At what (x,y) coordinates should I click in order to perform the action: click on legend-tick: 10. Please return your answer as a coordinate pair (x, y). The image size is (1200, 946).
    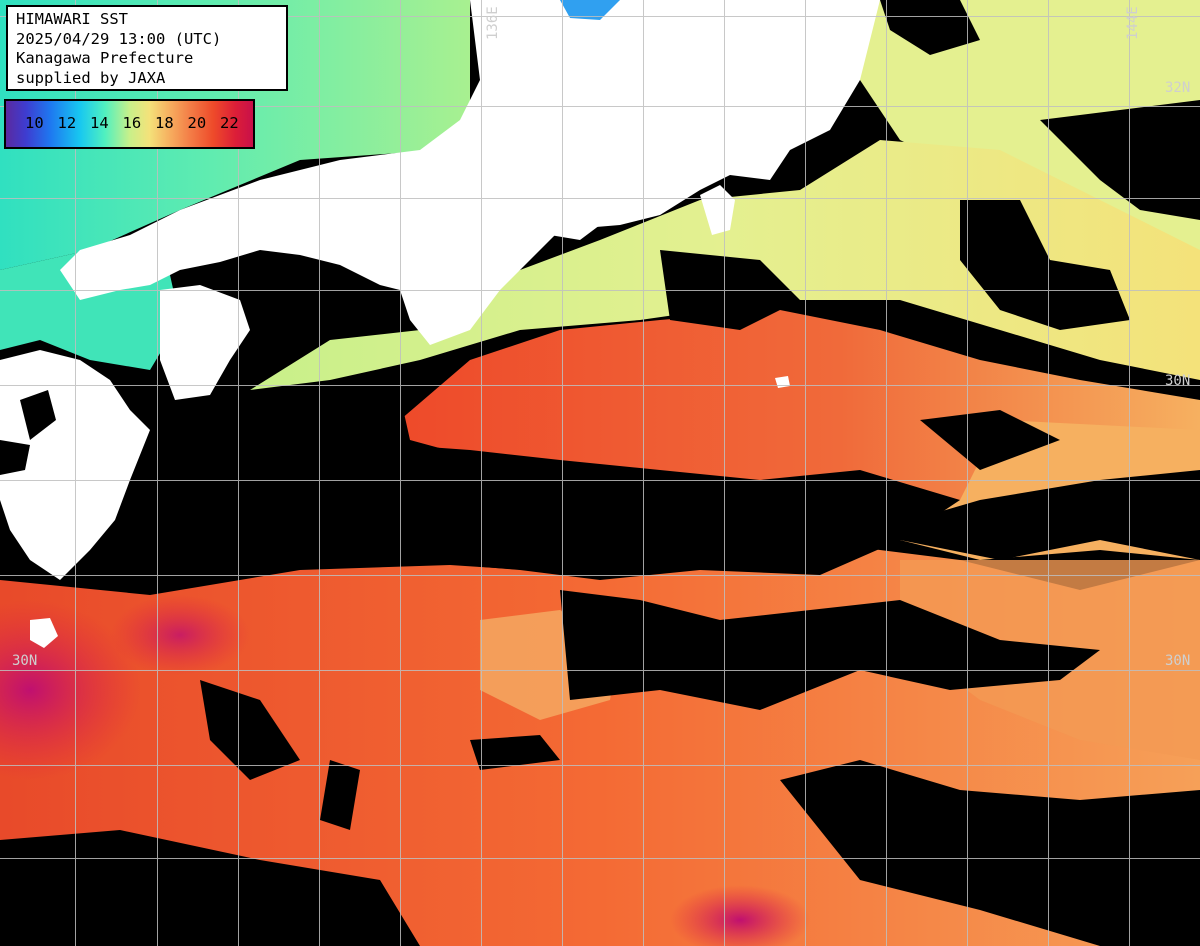
    Looking at the image, I should click on (34, 123).